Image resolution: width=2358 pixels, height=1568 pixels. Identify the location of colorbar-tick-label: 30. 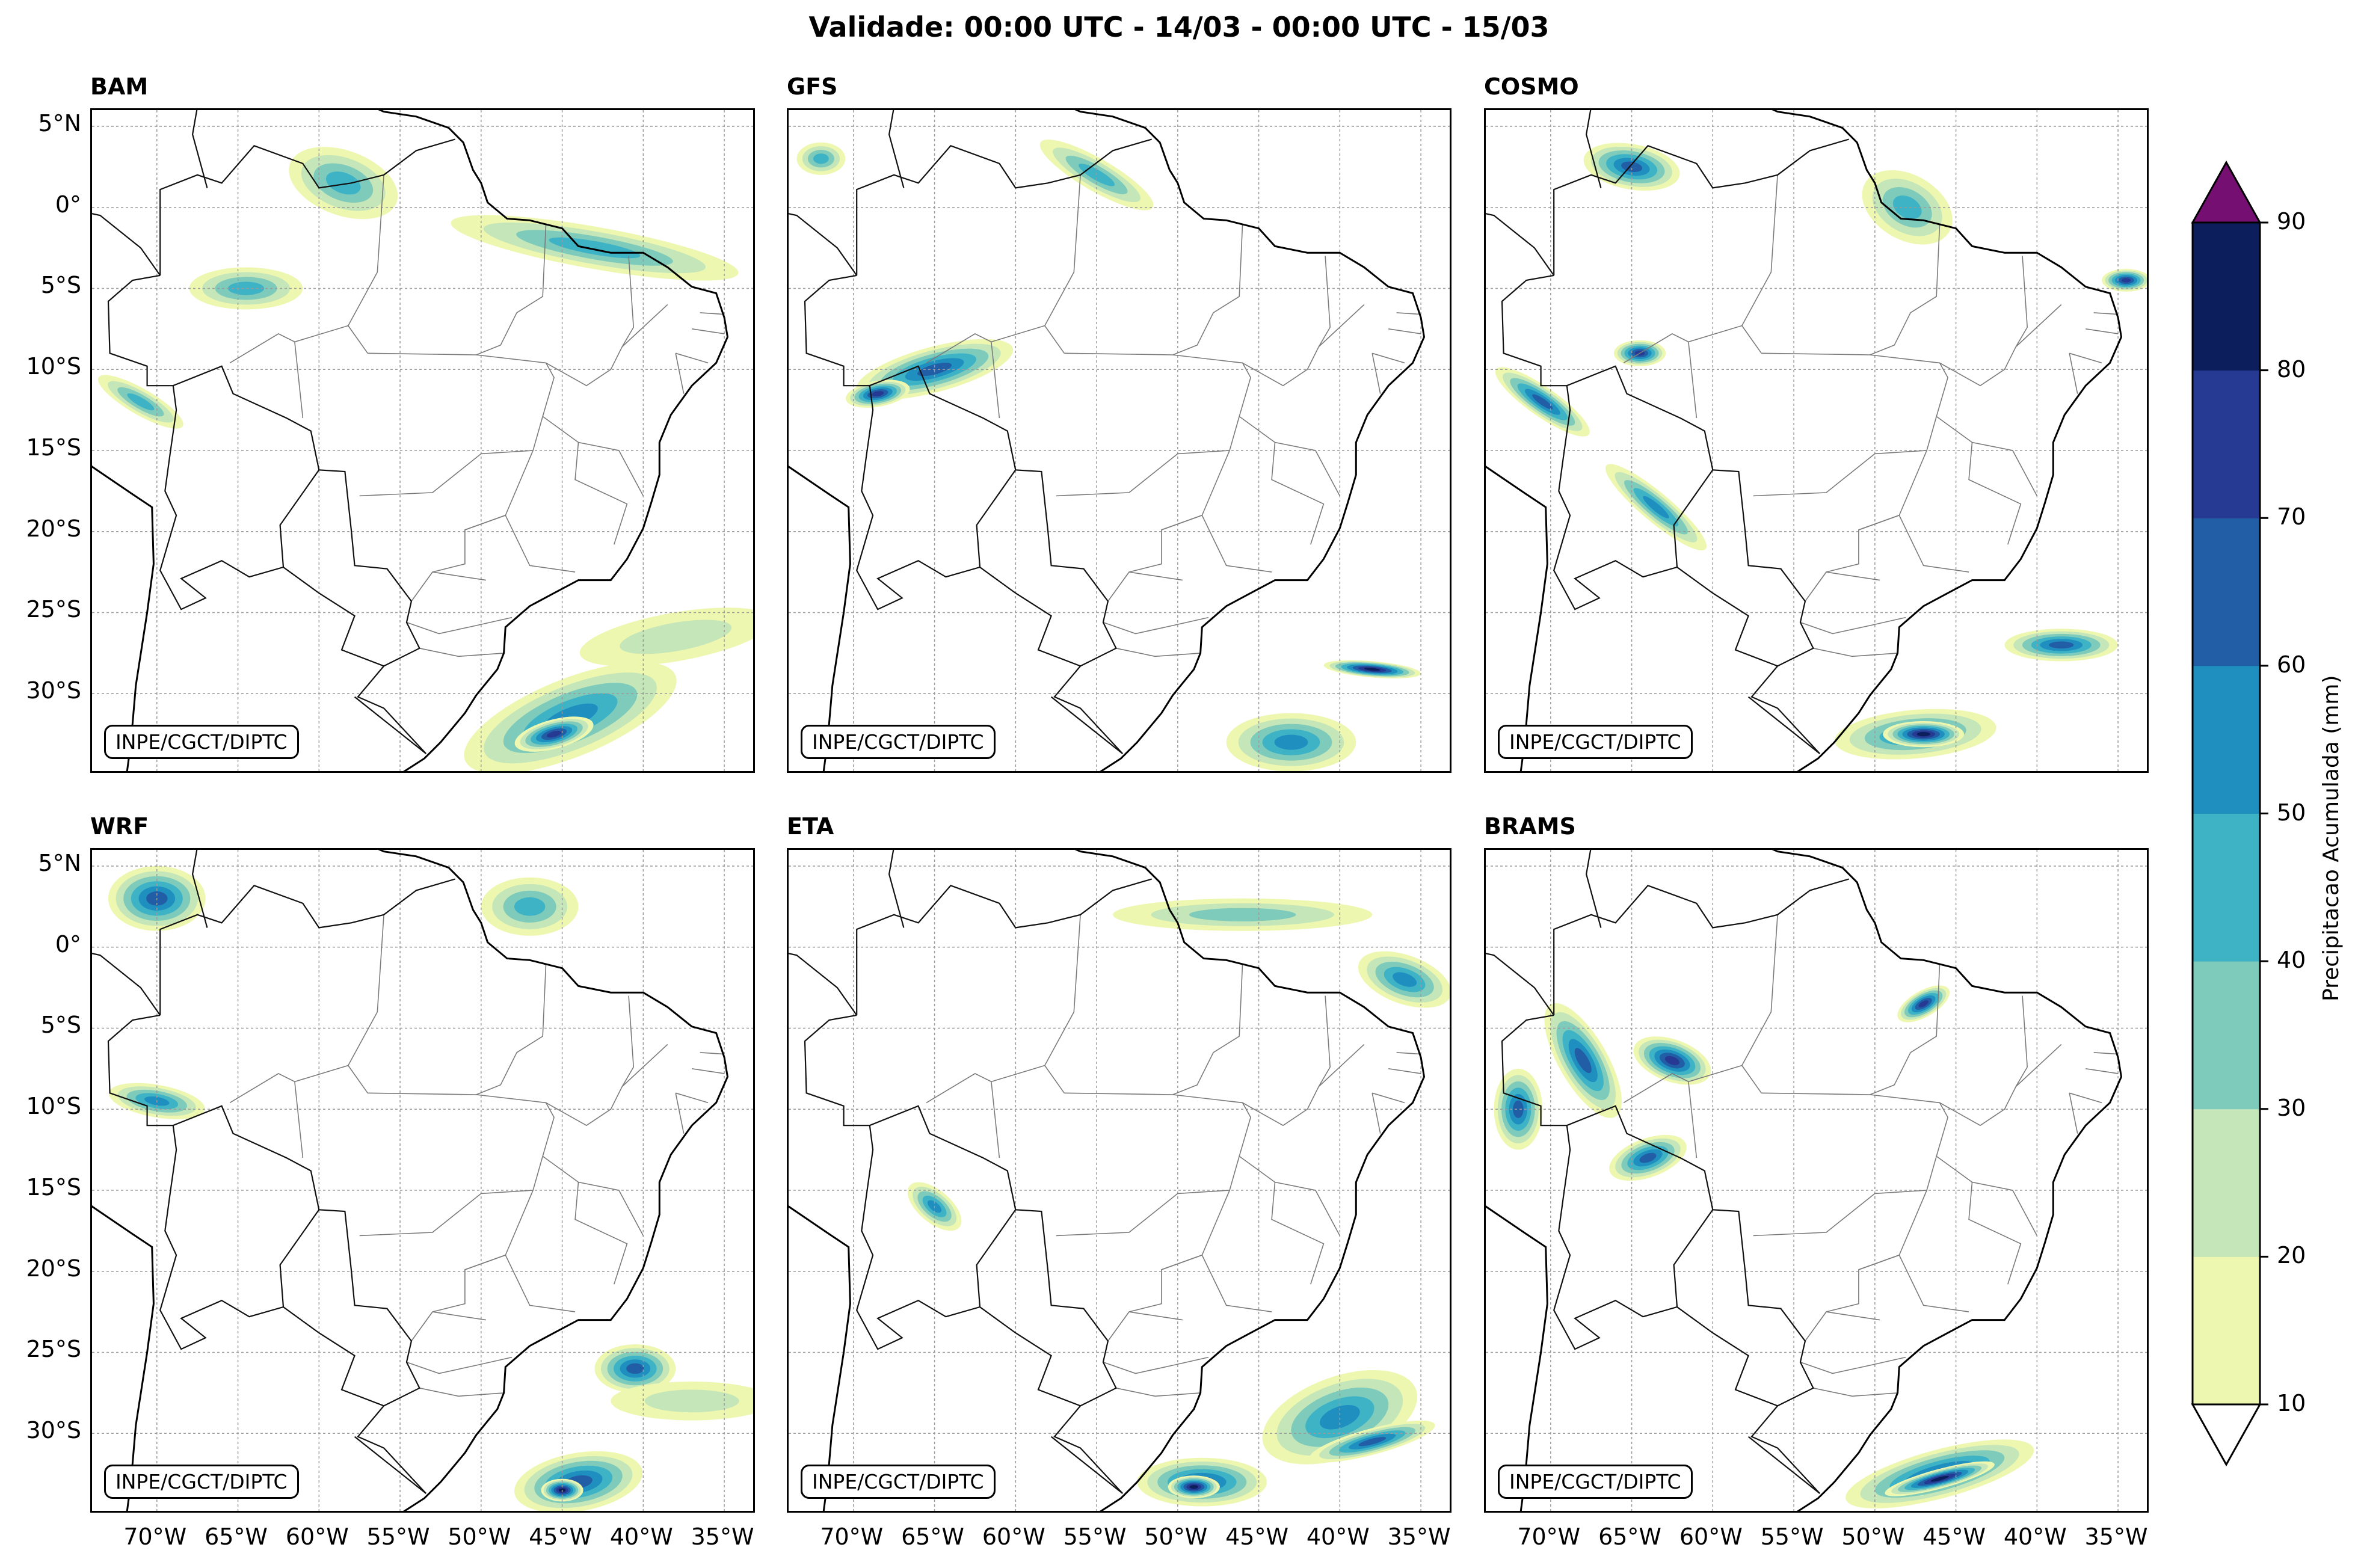
(2292, 1107).